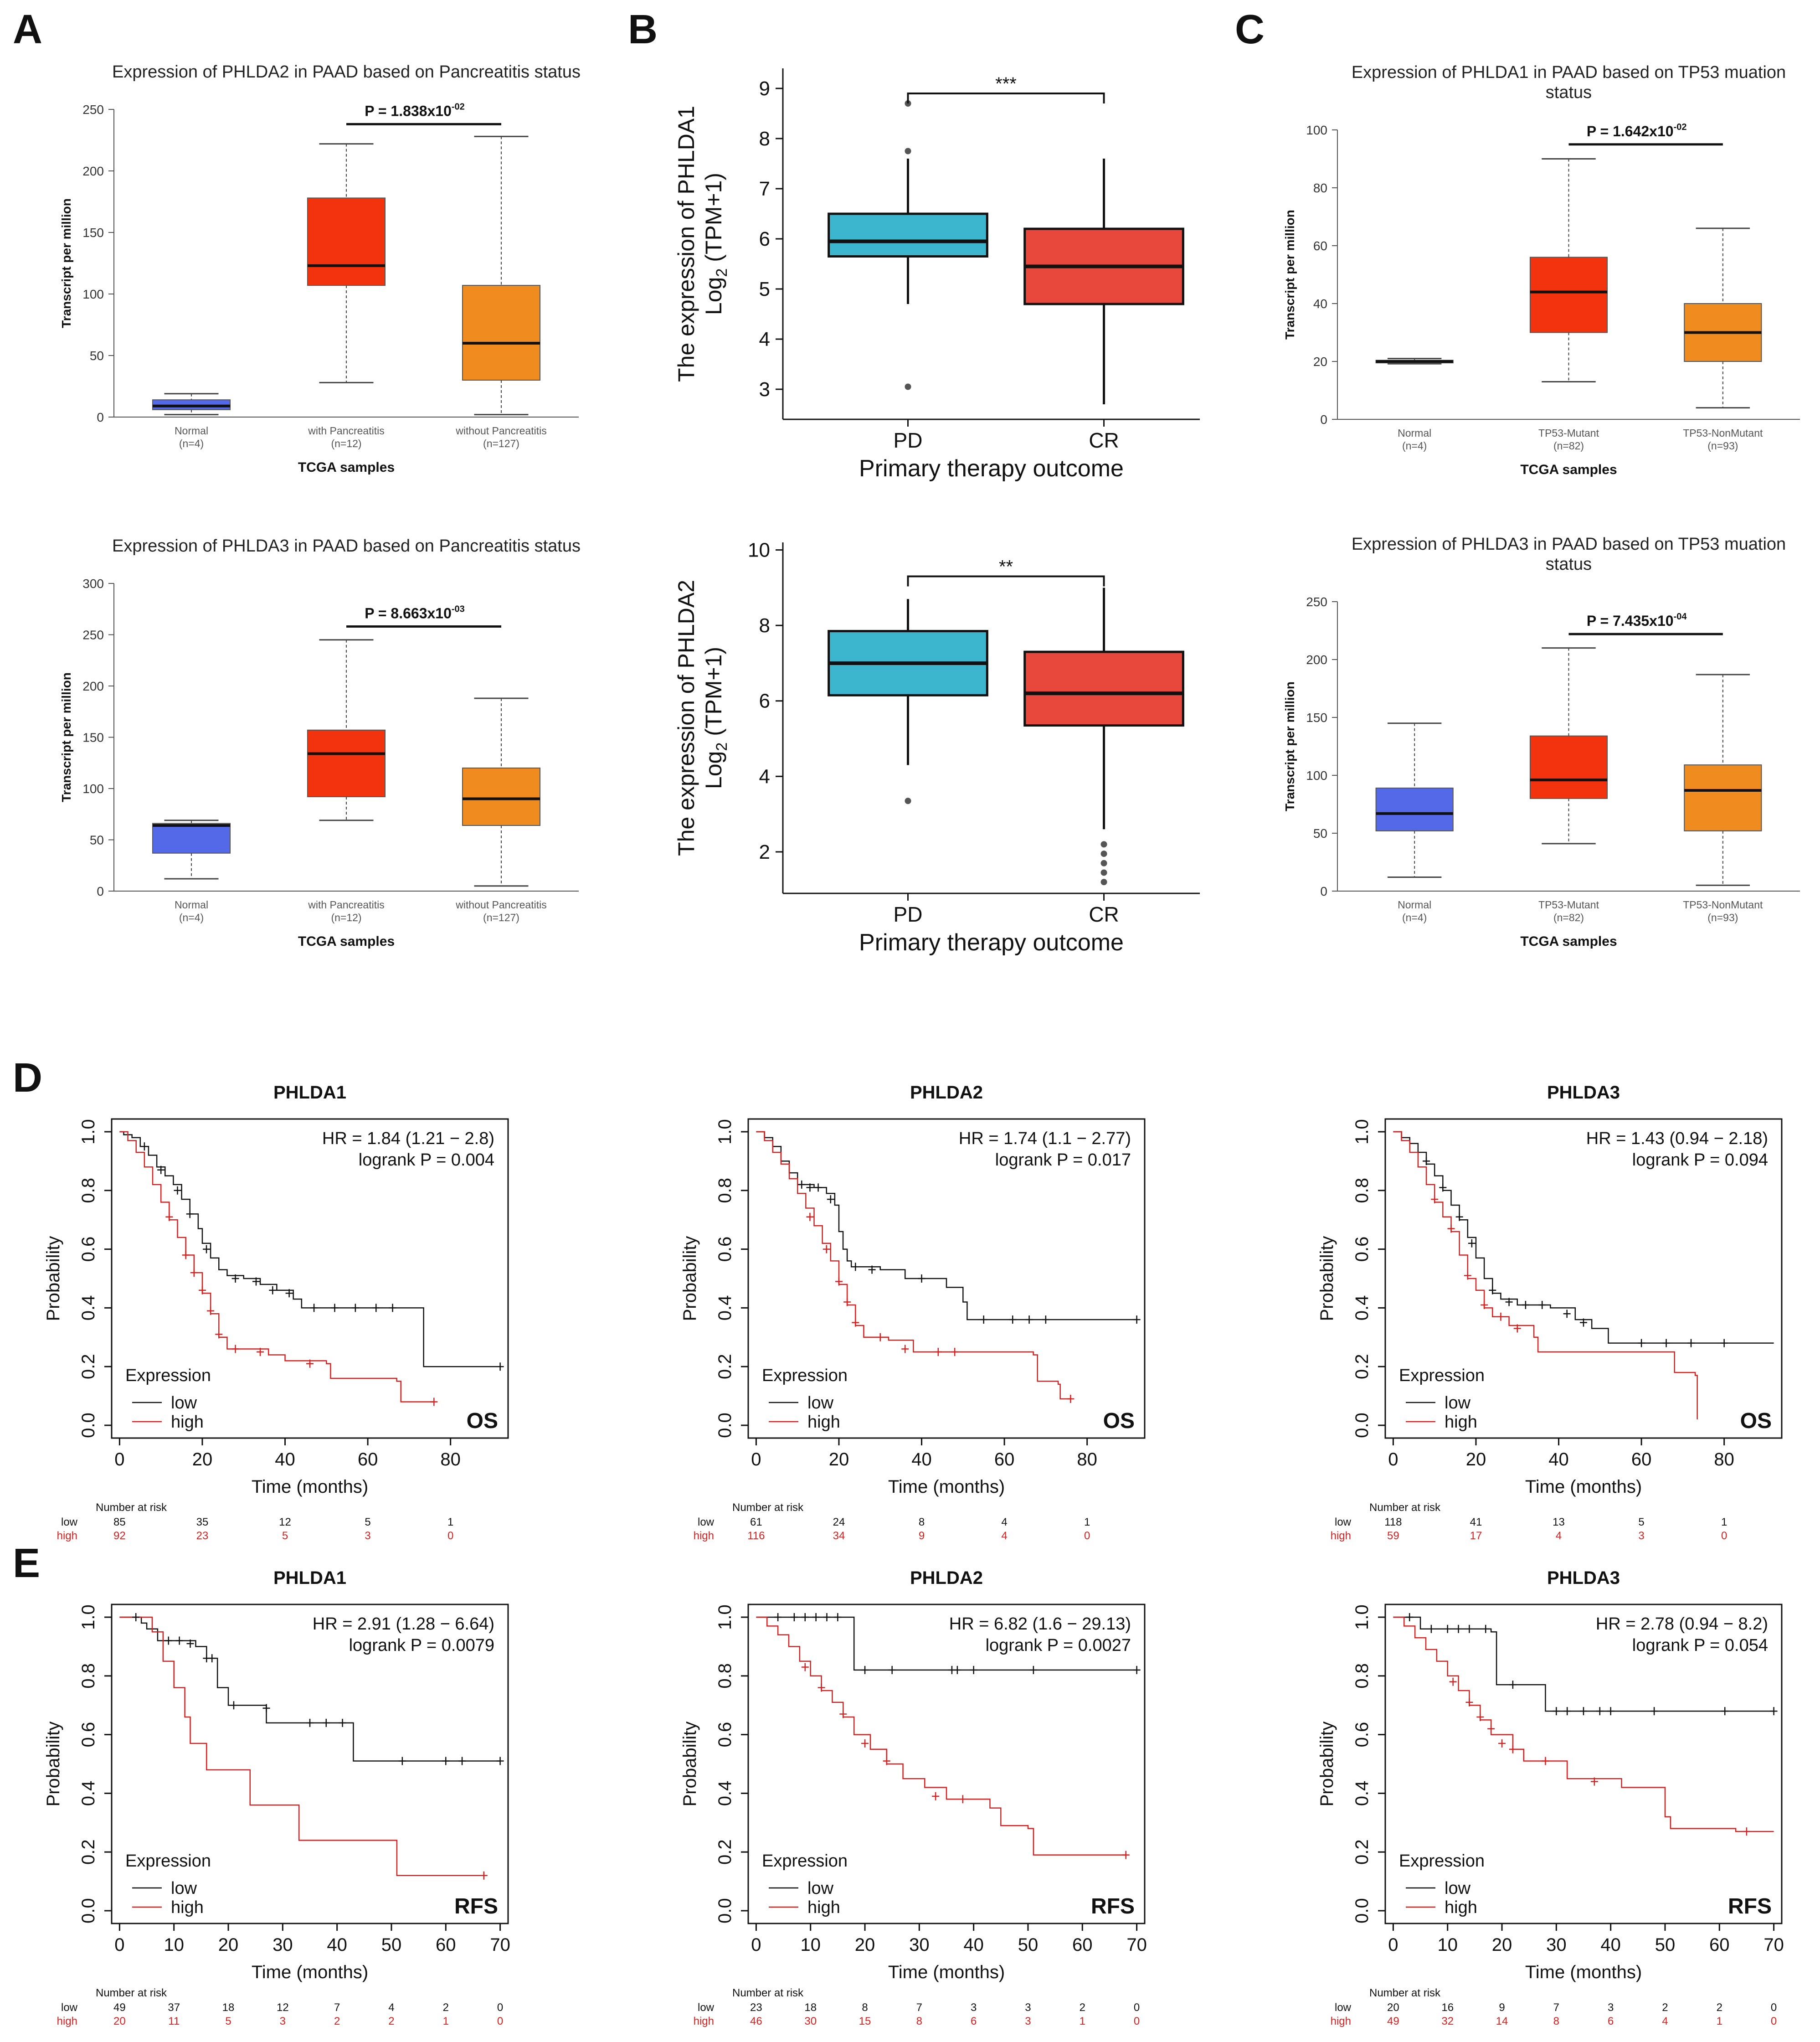 The width and height of the screenshot is (1820, 2042). I want to click on hazard-ratio: HR = 2.78 (0.94 − 8.2), so click(1682, 1624).